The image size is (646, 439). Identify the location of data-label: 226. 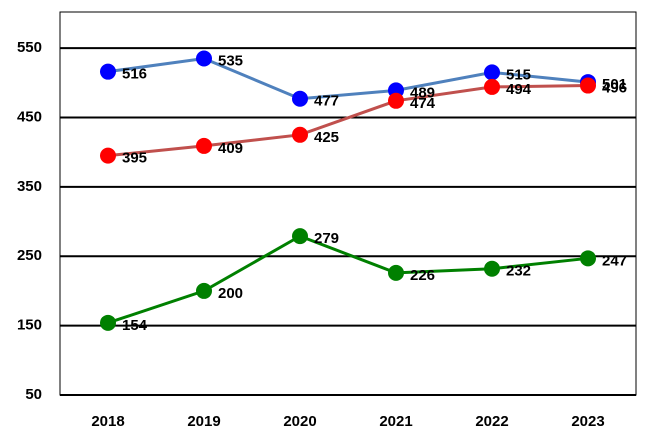
(422, 275).